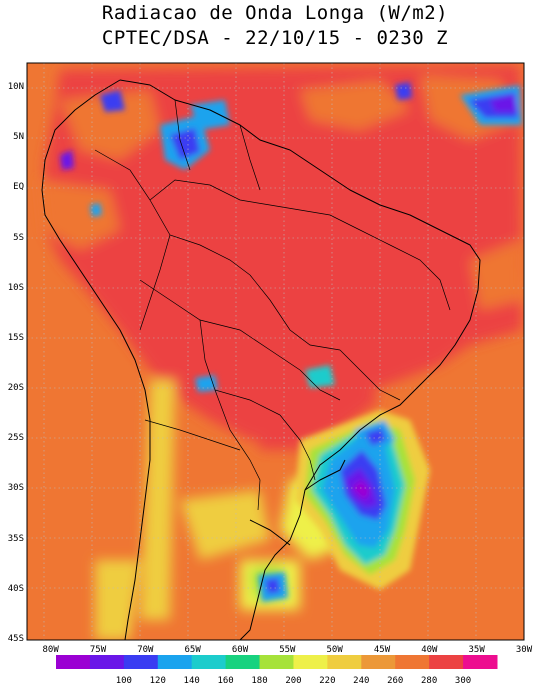  Describe the element at coordinates (275, 13) in the screenshot. I see `map-title: Radiacao de Onda Longa (W/m2)` at that location.